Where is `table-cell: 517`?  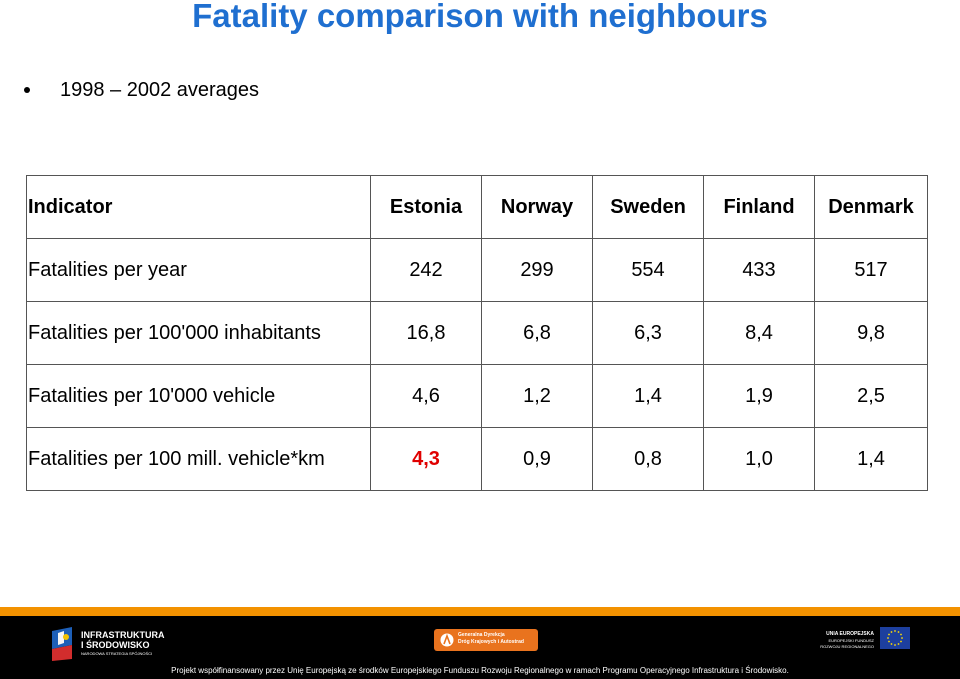 table-cell: 517 is located at coordinates (871, 270).